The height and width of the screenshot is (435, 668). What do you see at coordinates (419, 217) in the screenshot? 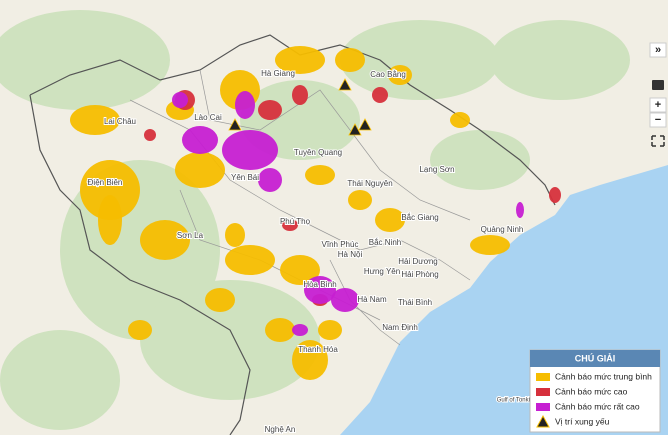
I see `place-label: Bắc Giang` at bounding box center [419, 217].